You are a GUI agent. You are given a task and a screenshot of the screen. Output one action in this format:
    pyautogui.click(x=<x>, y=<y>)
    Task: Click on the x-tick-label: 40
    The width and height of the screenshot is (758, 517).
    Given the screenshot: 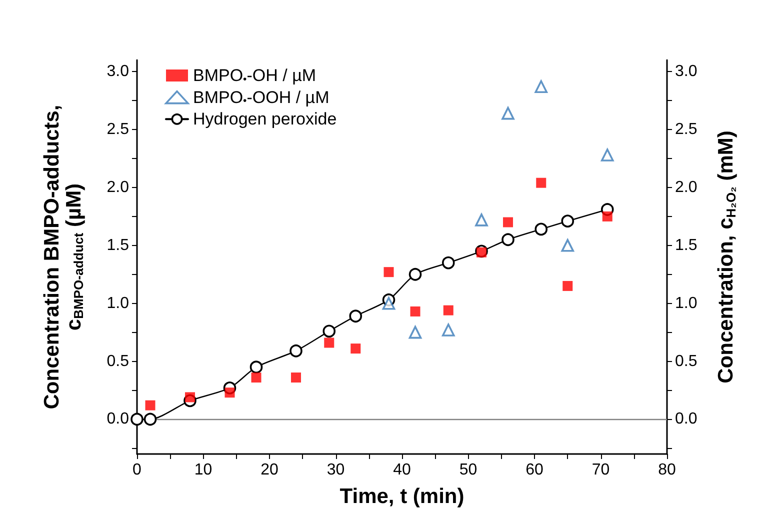 What is the action you would take?
    pyautogui.click(x=402, y=470)
    